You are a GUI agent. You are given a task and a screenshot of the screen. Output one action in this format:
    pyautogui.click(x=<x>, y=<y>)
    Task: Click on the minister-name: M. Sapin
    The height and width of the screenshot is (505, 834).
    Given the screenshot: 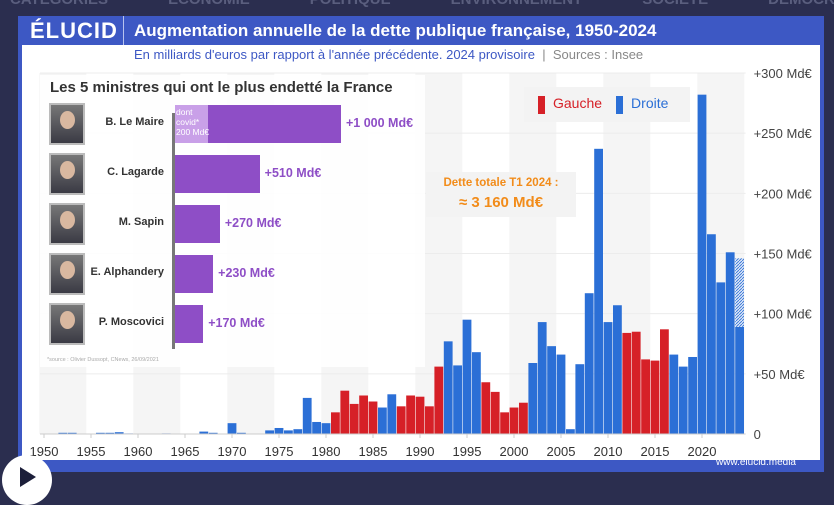 What is the action you would take?
    pyautogui.click(x=141, y=222)
    